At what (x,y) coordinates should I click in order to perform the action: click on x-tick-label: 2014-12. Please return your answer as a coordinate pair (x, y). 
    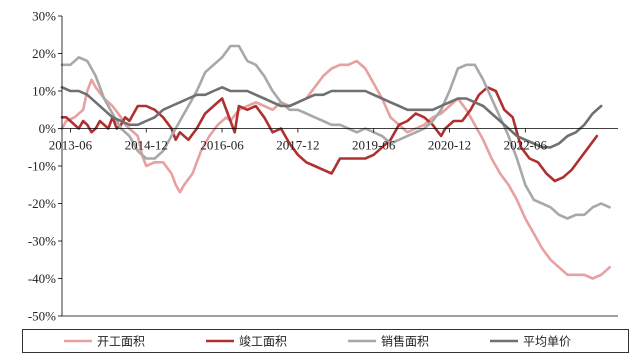
    Looking at the image, I should click on (146, 145).